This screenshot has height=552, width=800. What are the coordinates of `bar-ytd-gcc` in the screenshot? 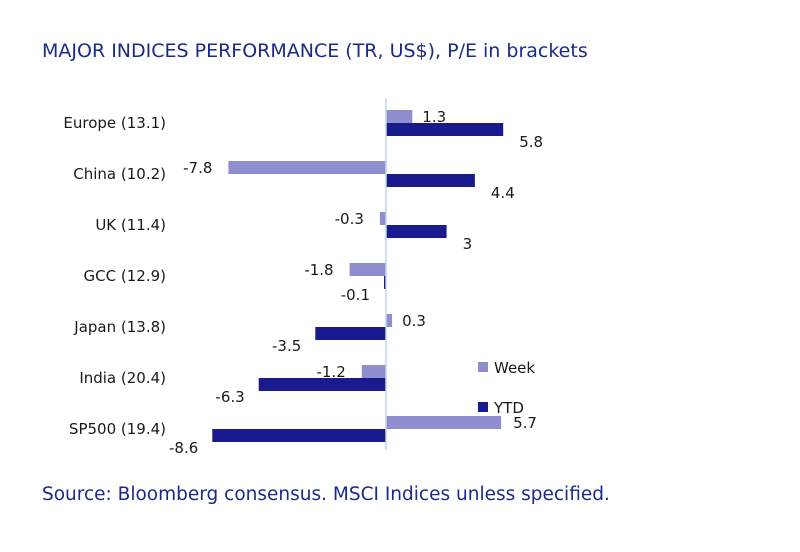 It's located at (385, 282).